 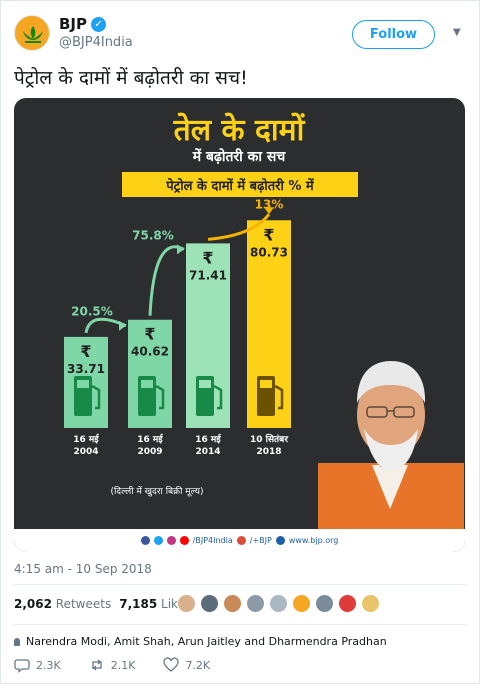 I want to click on increase-label: 20.5%, so click(x=92, y=312).